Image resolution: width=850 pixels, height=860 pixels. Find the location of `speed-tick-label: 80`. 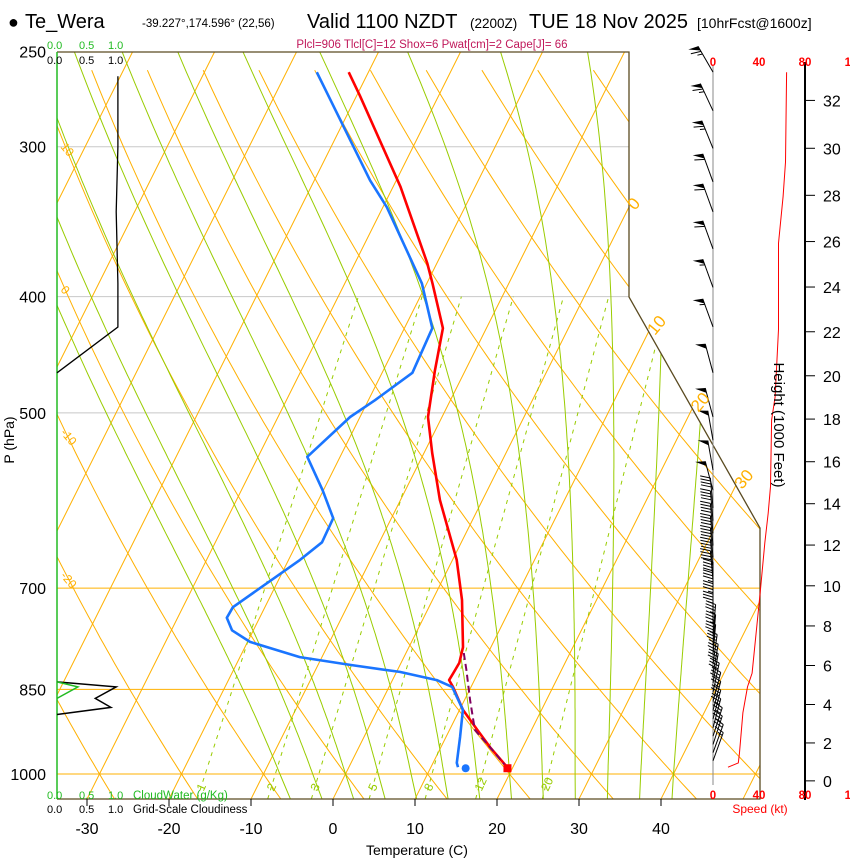

speed-tick-label: 80 is located at coordinates (805, 63).